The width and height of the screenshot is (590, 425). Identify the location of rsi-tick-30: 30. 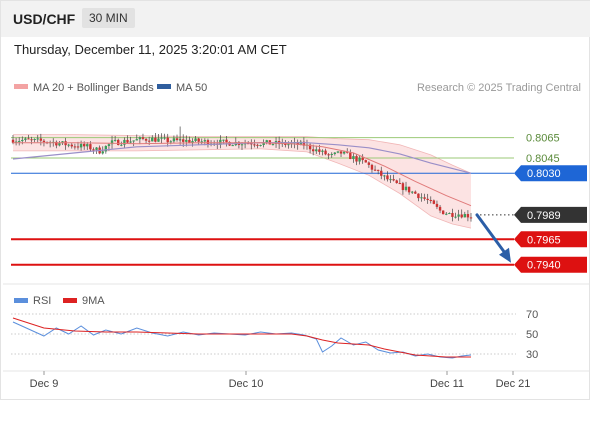
(532, 355).